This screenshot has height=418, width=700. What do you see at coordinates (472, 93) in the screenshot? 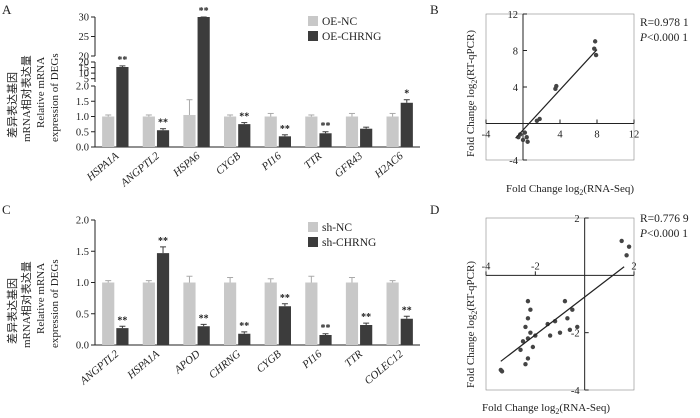
I see `ylabel-b: Fold Change log2(RT-qPCR)` at bounding box center [472, 93].